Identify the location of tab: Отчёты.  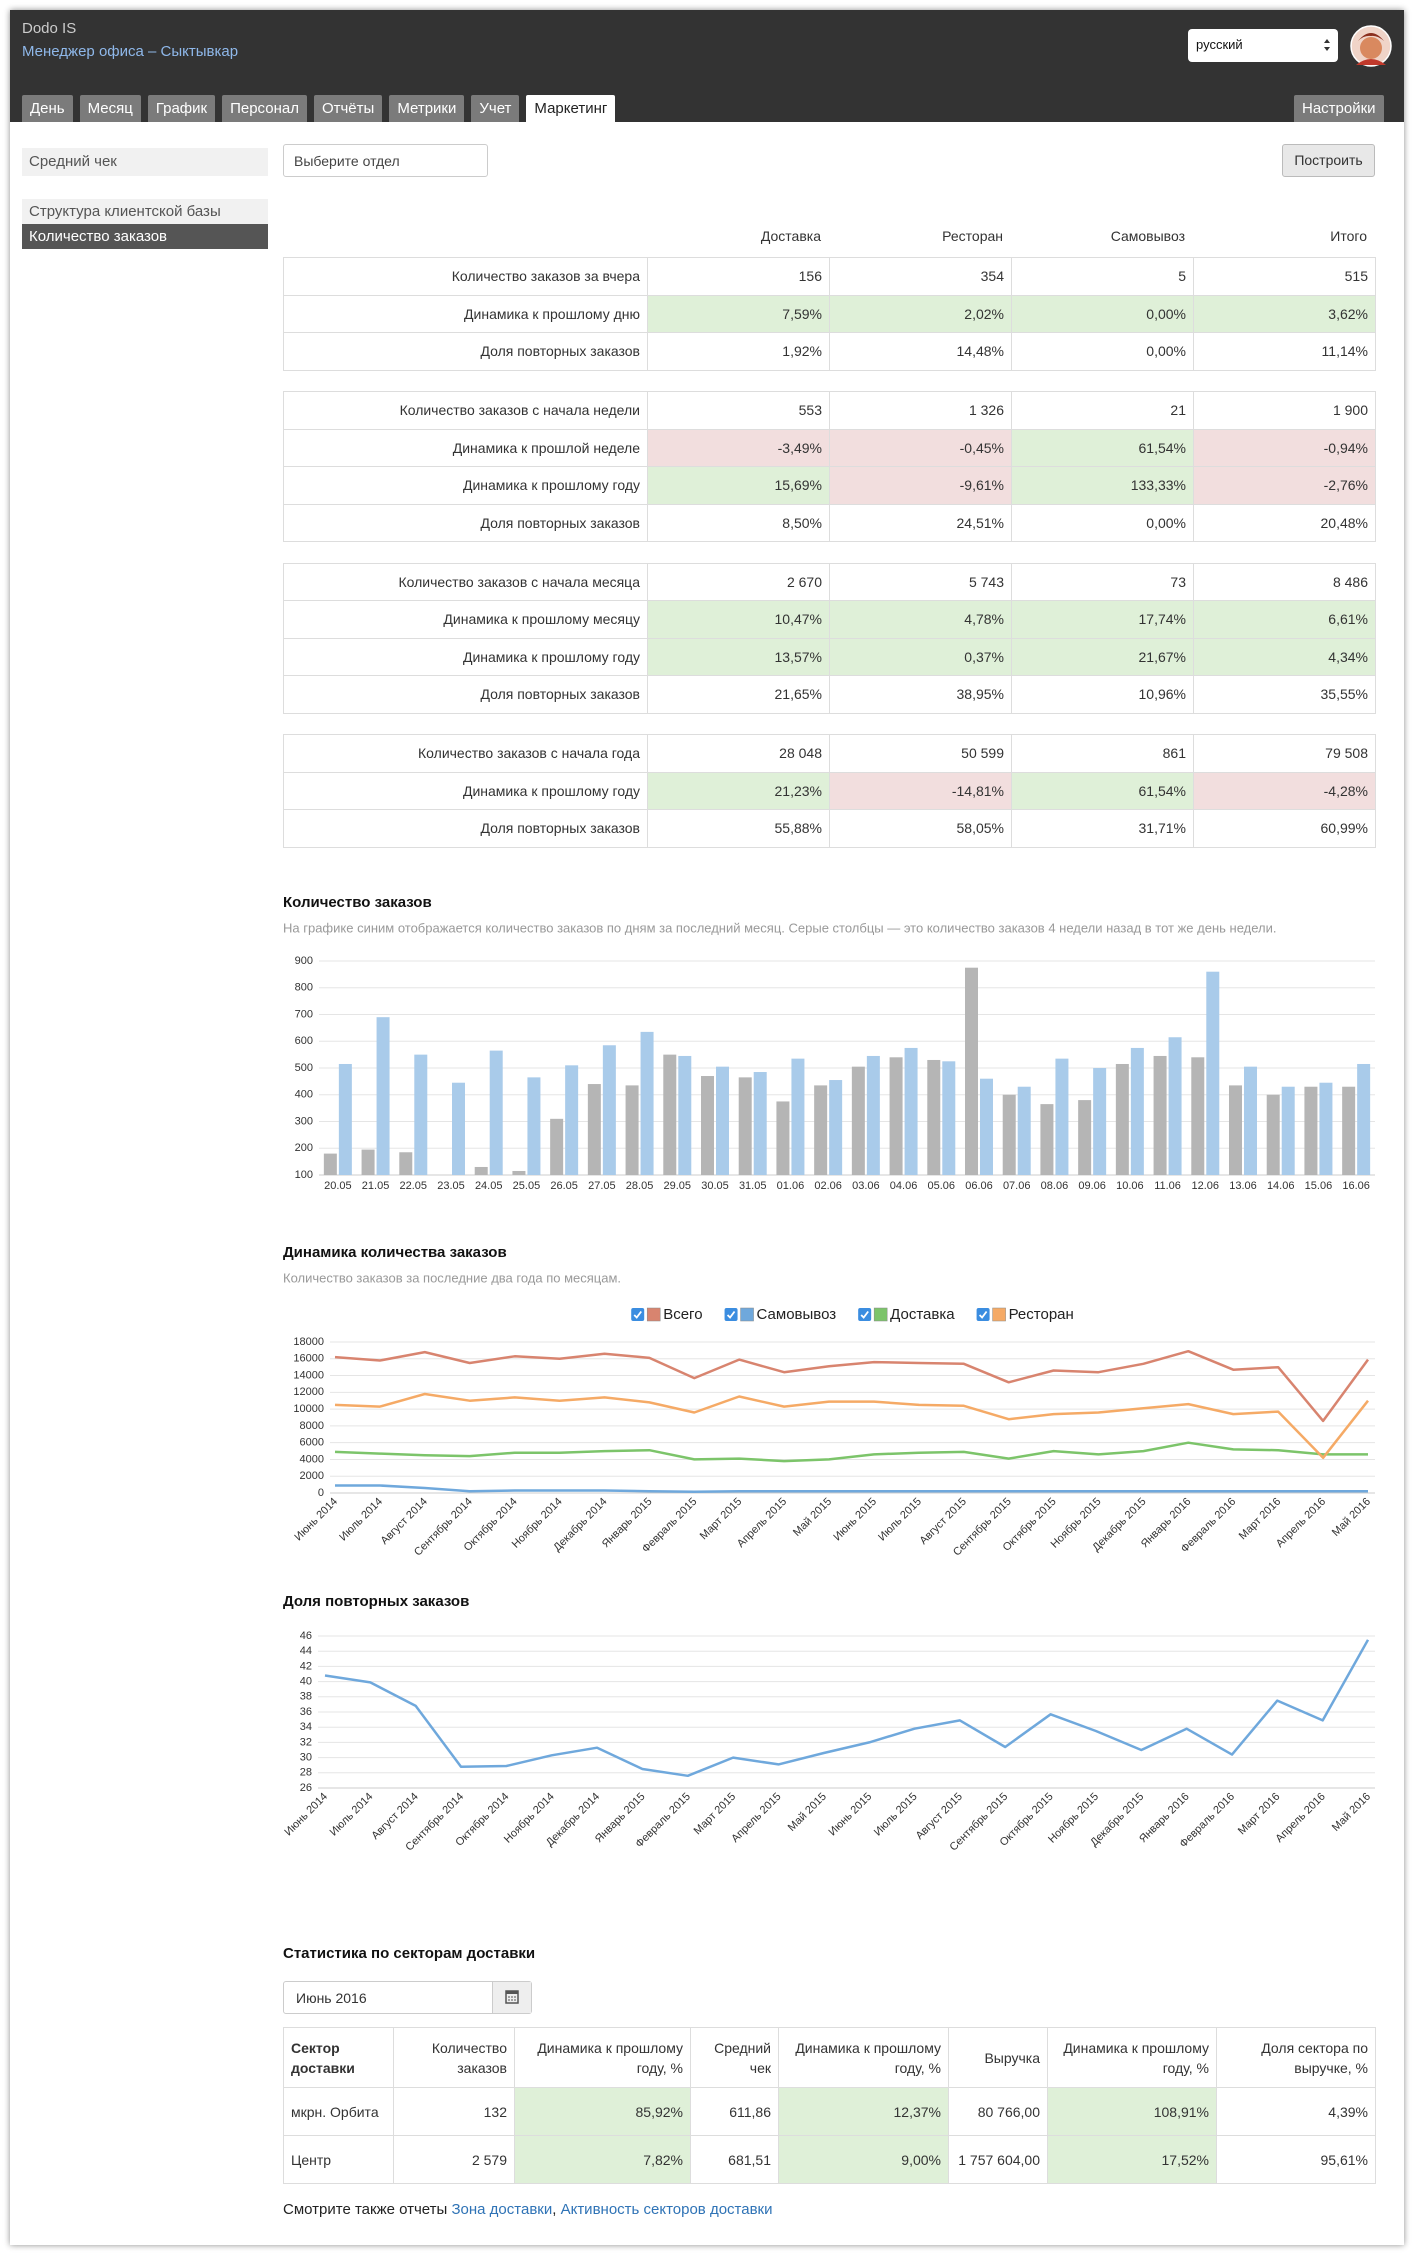
(348, 108).